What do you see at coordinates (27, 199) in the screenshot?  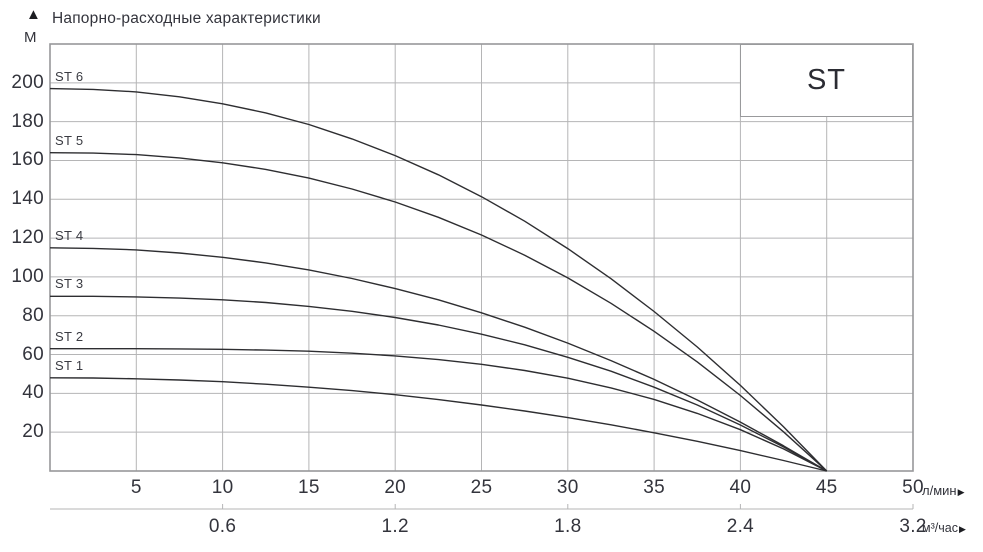 I see `y-tick-label: 140` at bounding box center [27, 199].